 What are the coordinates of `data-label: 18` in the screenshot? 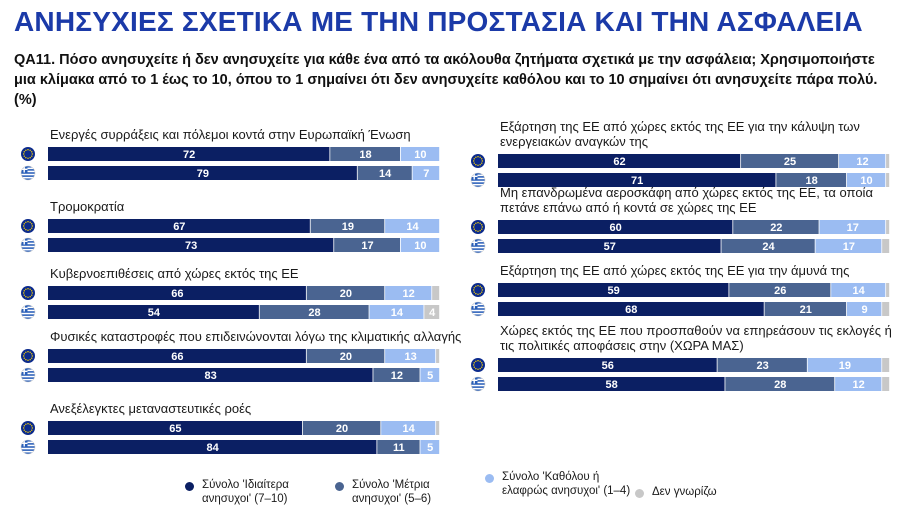 It's located at (811, 181).